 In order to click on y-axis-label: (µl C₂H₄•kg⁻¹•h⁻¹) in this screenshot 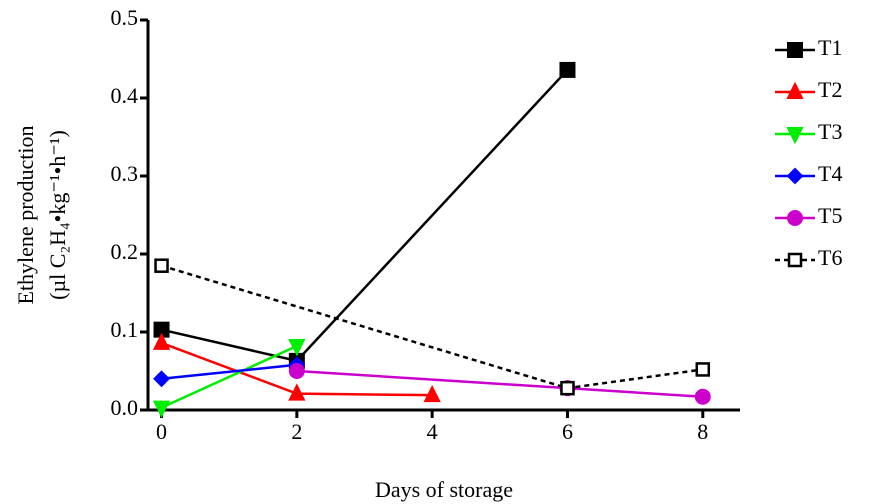, I will do `click(57, 215)`.